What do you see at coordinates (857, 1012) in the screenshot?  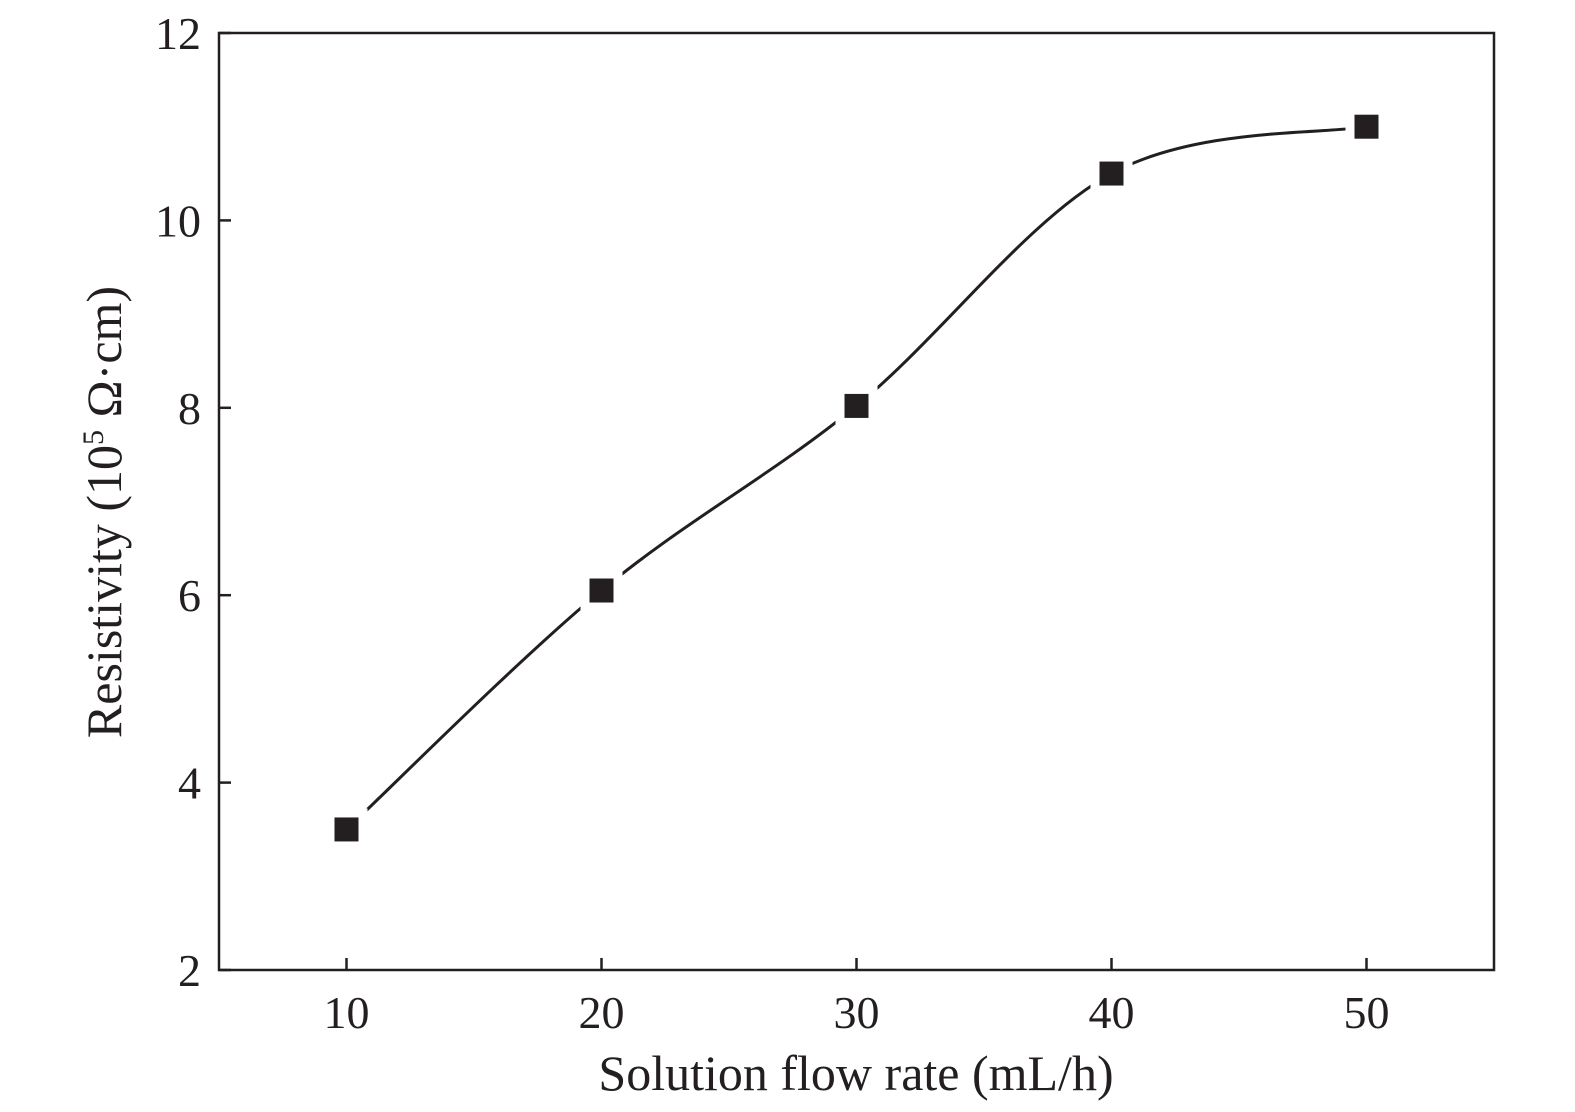 I see `x-tick-label: 30` at bounding box center [857, 1012].